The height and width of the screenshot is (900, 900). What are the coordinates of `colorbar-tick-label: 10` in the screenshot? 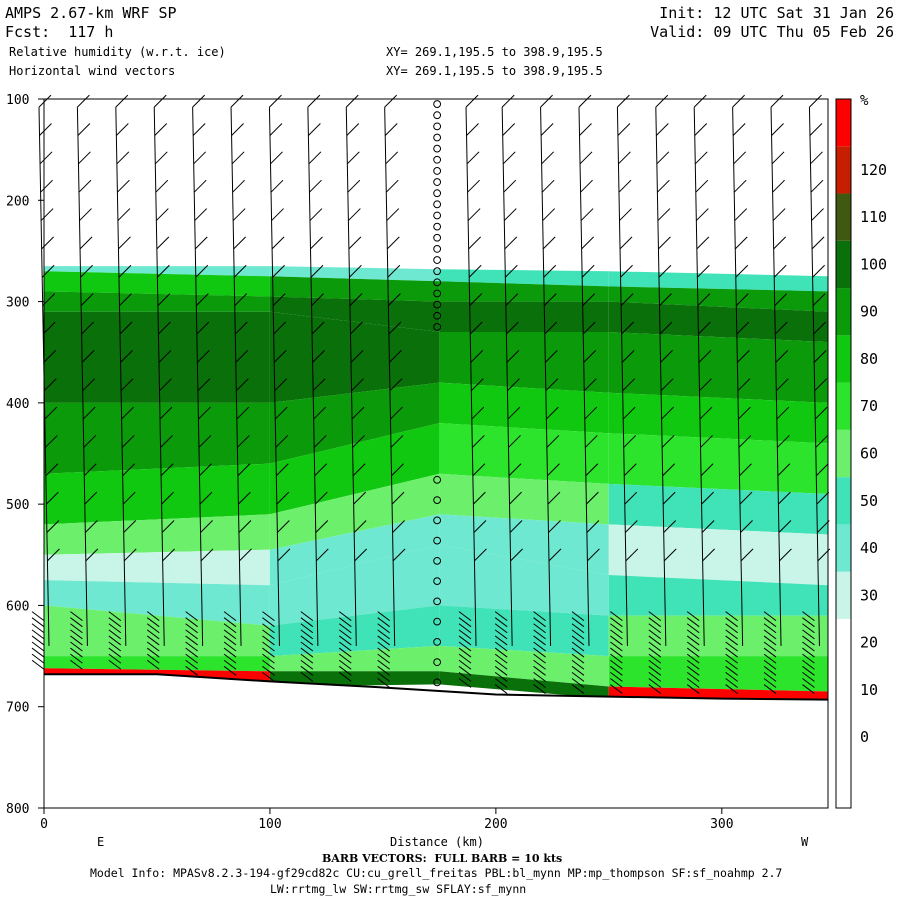 It's located at (869, 690).